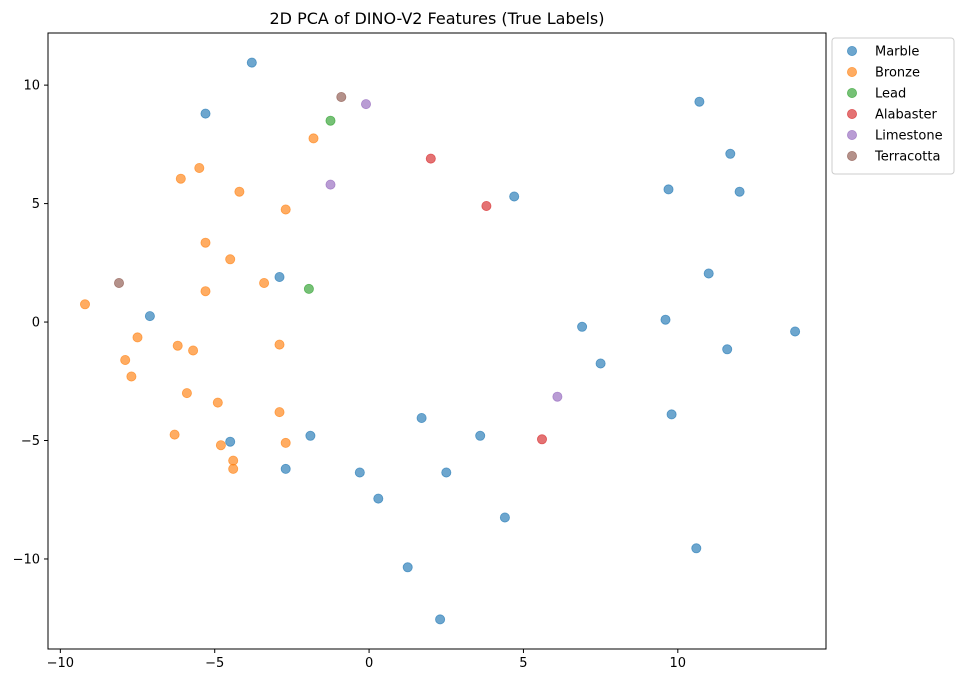 The width and height of the screenshot is (962, 682). What do you see at coordinates (36, 323) in the screenshot?
I see `y-tick-label: 0` at bounding box center [36, 323].